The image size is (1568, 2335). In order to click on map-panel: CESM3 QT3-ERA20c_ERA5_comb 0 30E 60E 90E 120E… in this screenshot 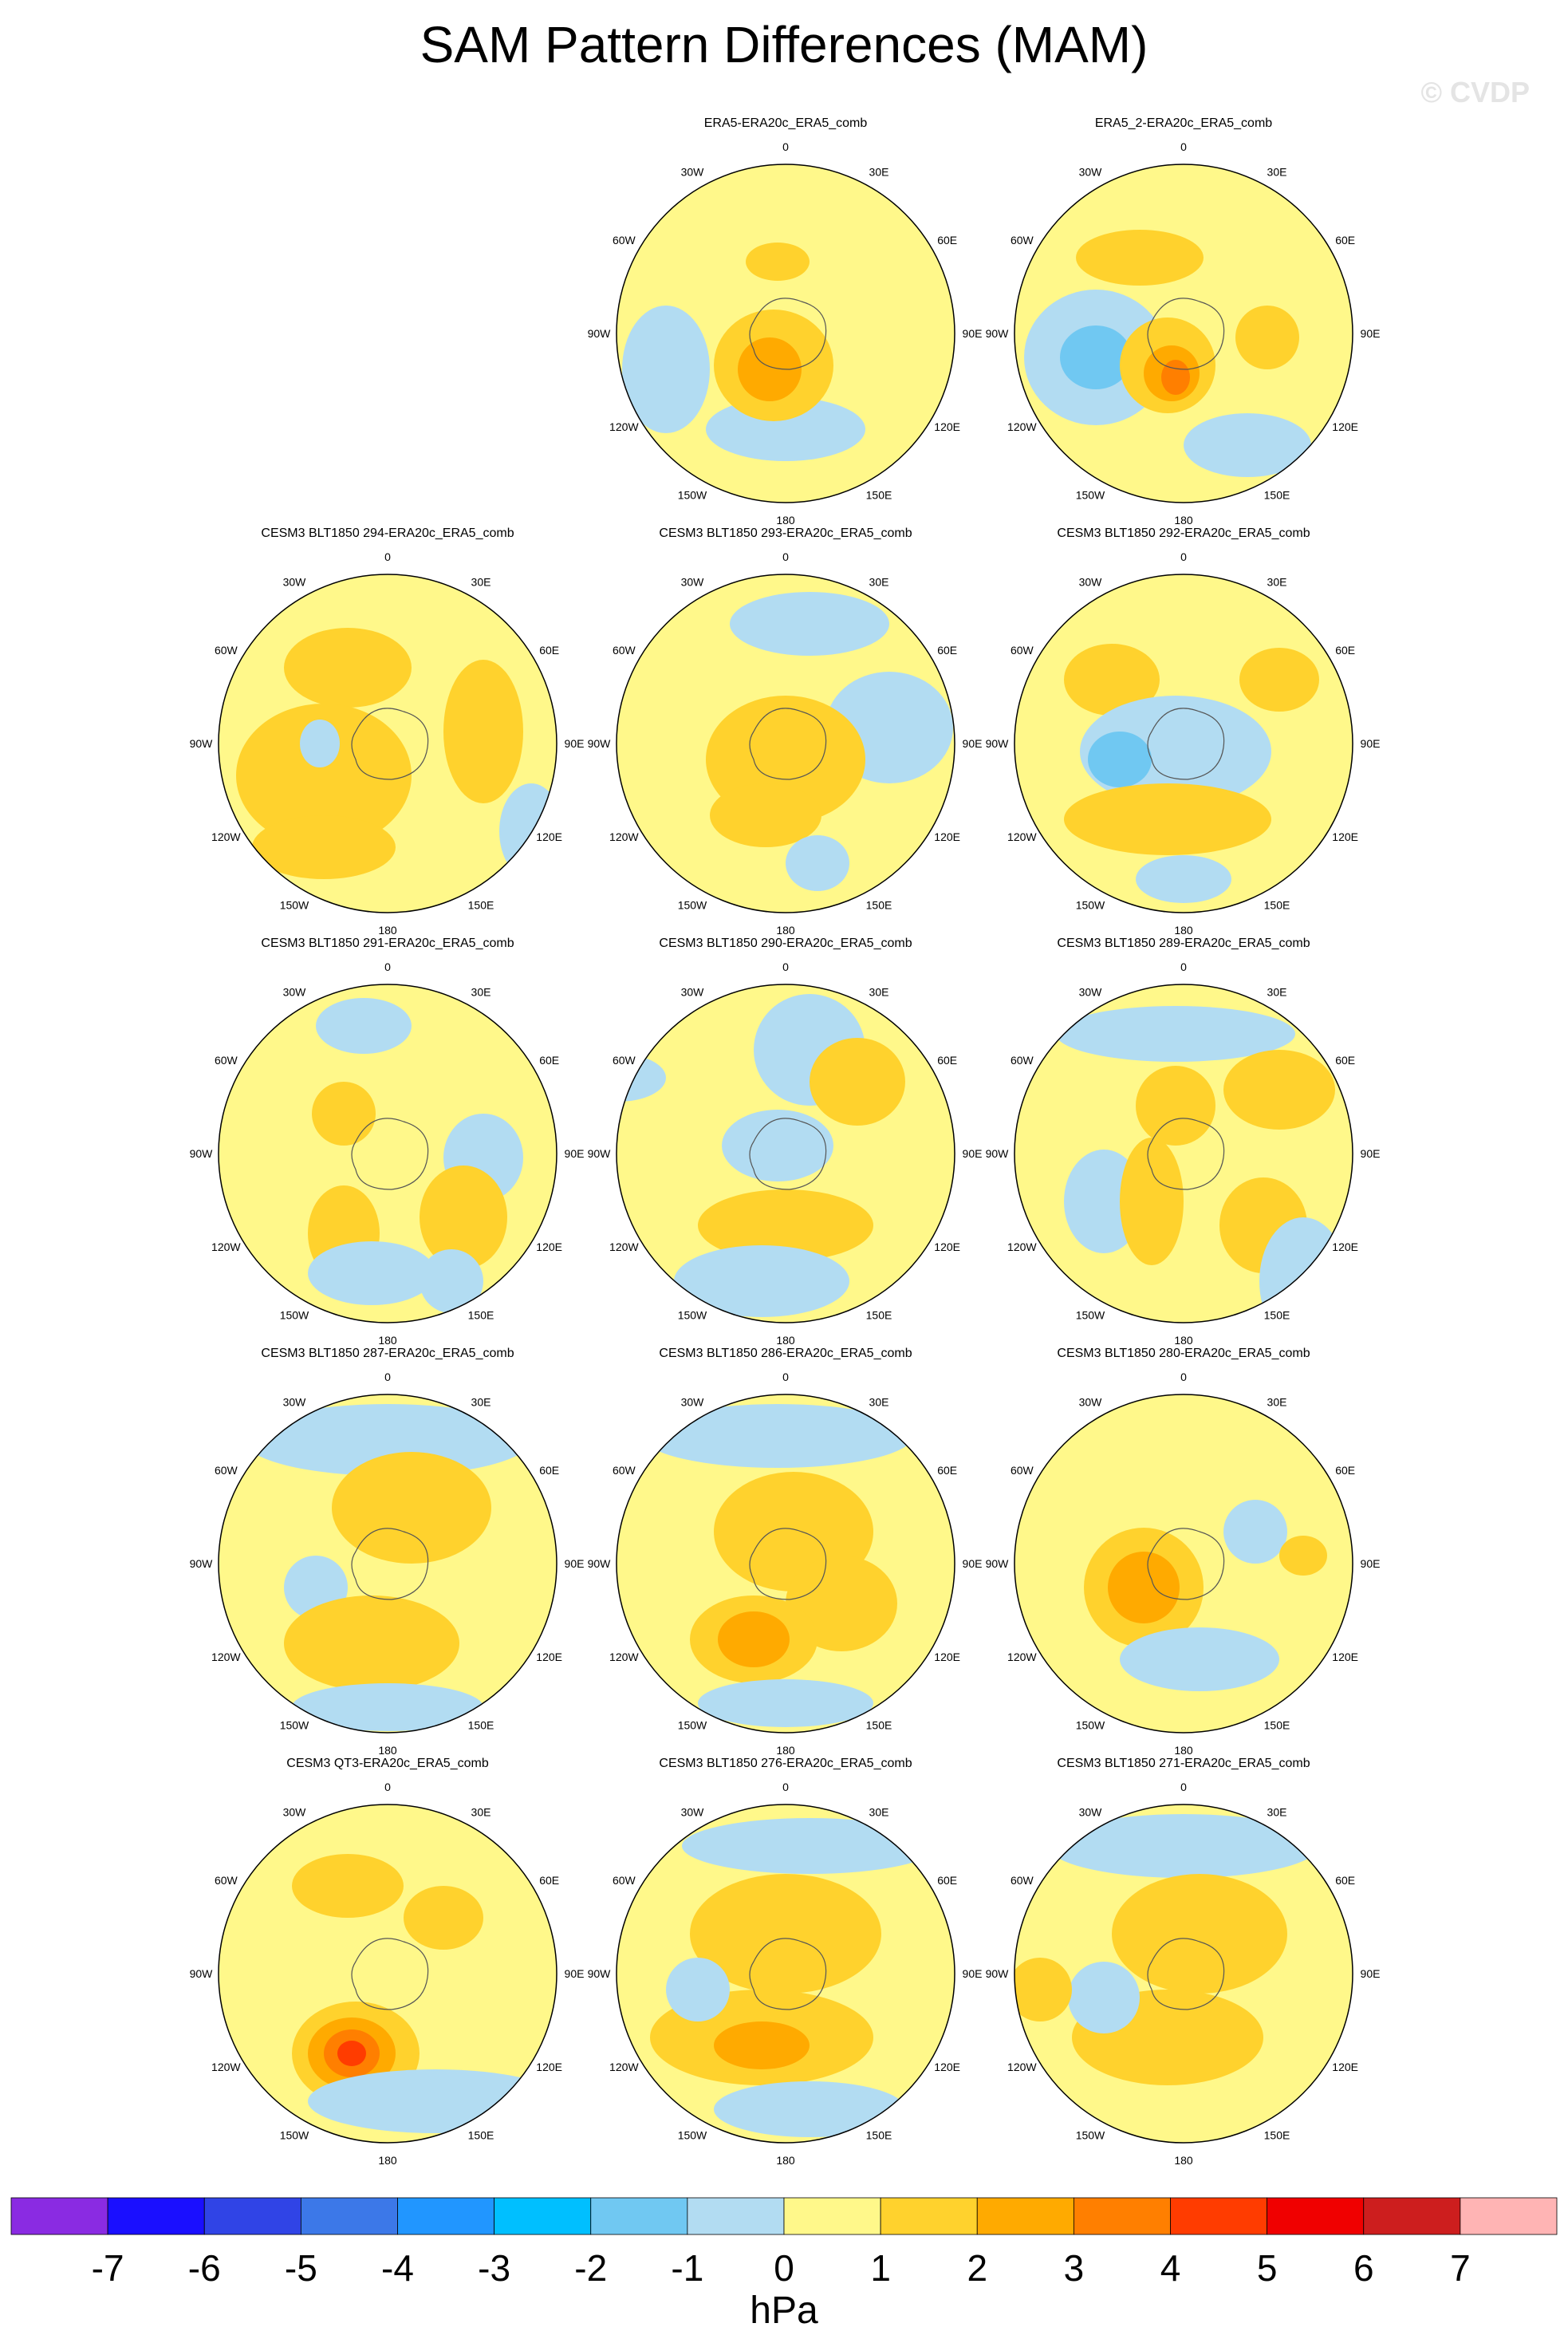, I will do `click(387, 1962)`.